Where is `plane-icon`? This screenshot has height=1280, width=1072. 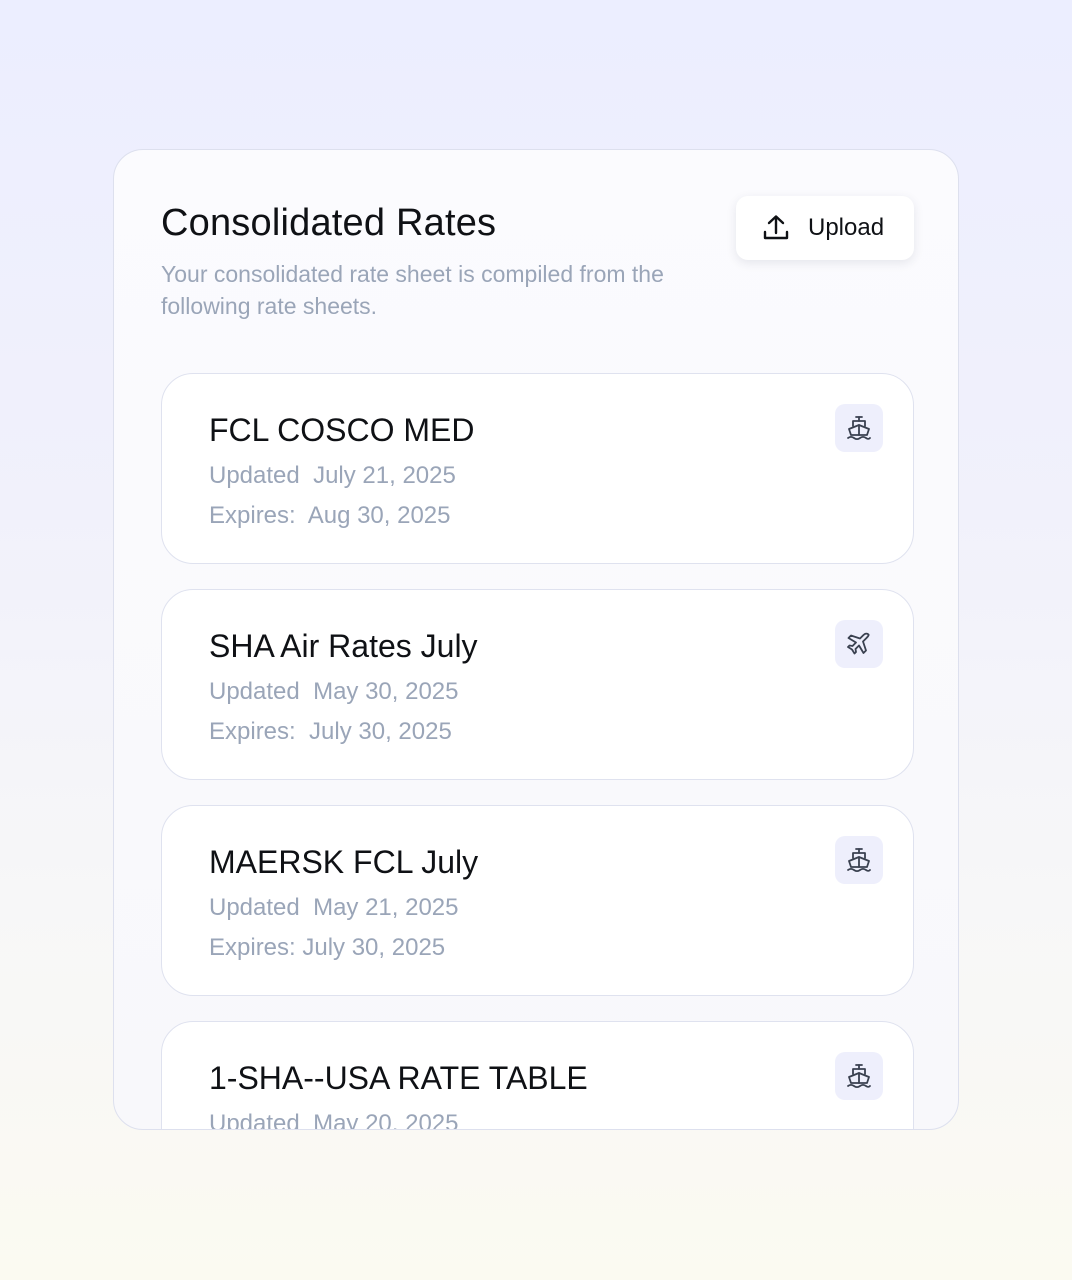
plane-icon is located at coordinates (859, 644).